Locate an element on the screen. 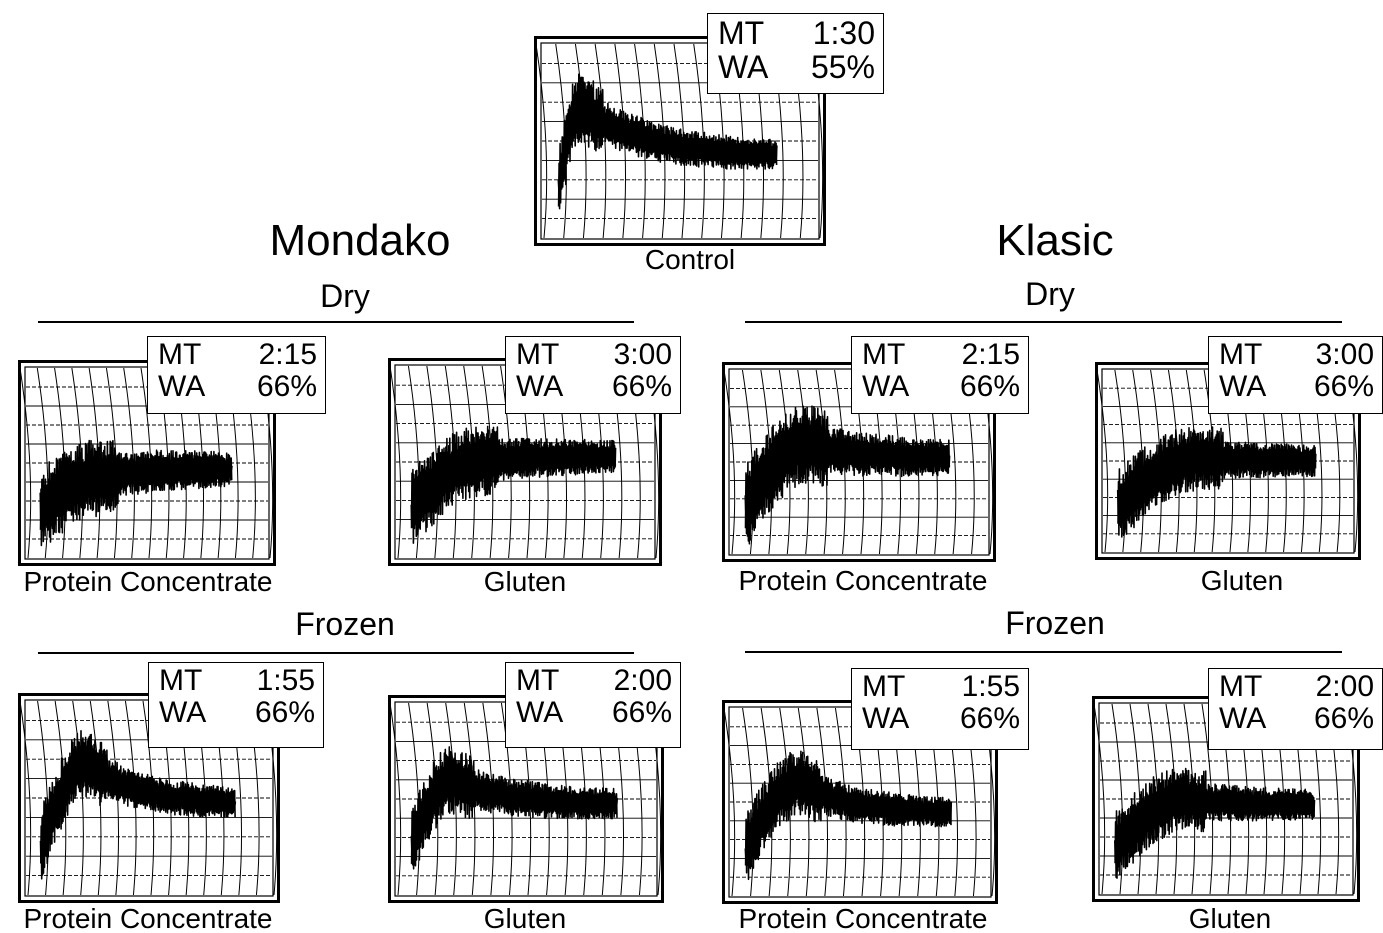 This screenshot has height=933, width=1383. section-label-klasic-frozen: Frozen is located at coordinates (1055, 623).